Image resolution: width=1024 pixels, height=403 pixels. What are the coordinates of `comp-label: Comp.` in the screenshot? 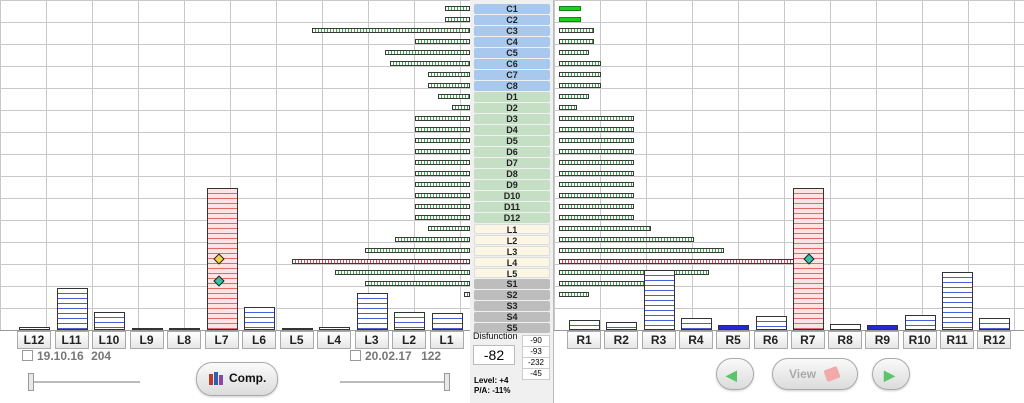 It's located at (248, 378).